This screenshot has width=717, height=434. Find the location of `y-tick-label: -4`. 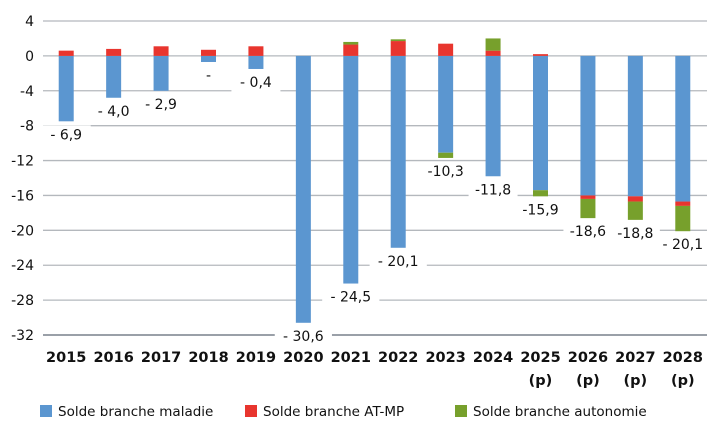

y-tick-label: -4 is located at coordinates (27, 92).